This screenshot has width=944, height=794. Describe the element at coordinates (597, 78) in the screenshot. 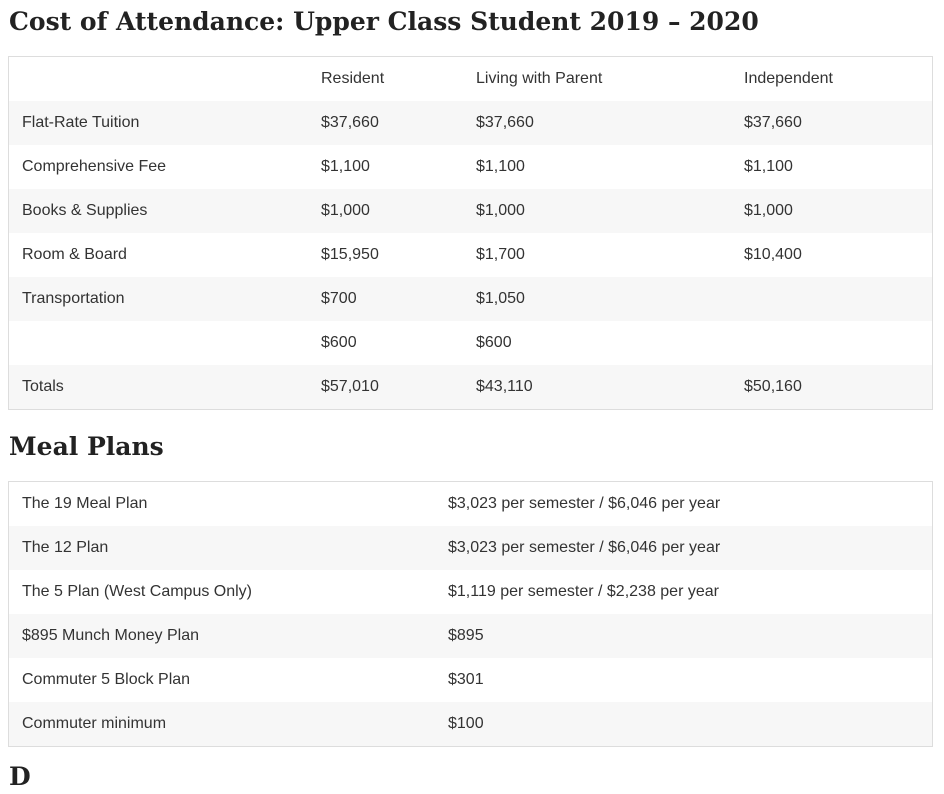

I see `table-header-living-with-parent: Living with Parent` at that location.